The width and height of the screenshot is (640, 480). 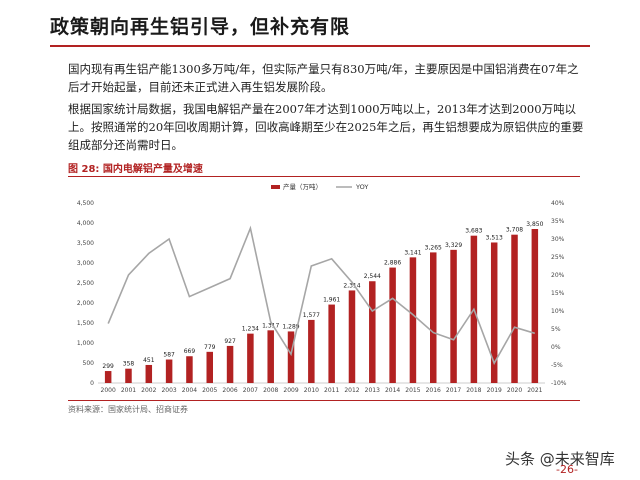 I want to click on y-right-tick-label: 10%, so click(x=558, y=311).